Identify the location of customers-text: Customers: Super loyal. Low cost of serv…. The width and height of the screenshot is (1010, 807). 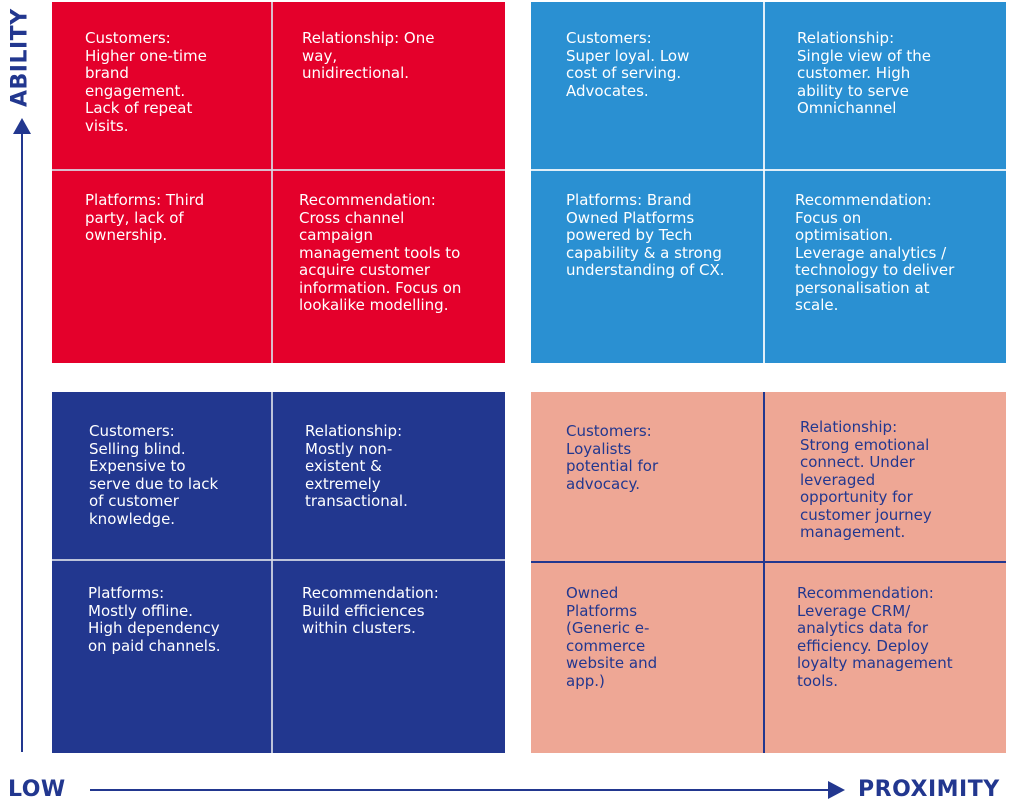
(628, 64).